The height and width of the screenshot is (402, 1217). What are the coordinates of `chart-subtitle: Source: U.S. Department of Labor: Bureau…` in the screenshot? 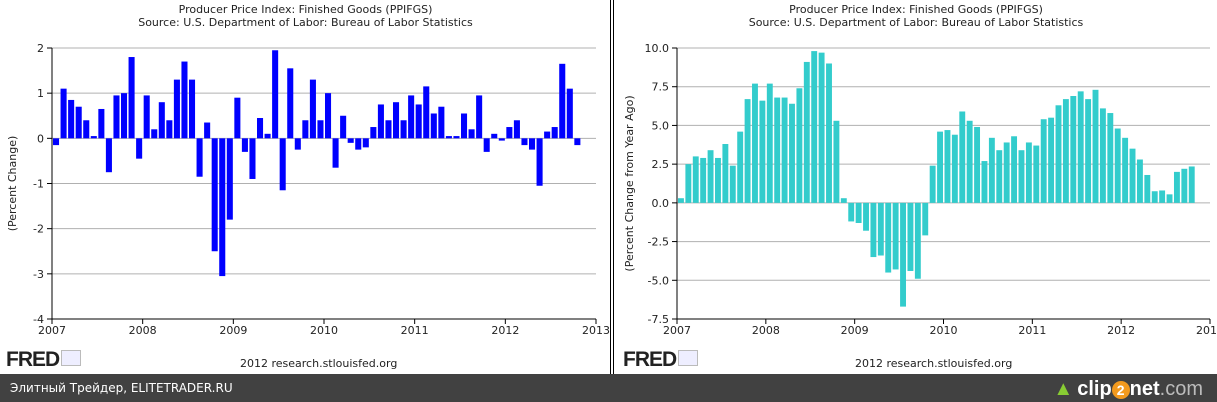 It's located at (305, 22).